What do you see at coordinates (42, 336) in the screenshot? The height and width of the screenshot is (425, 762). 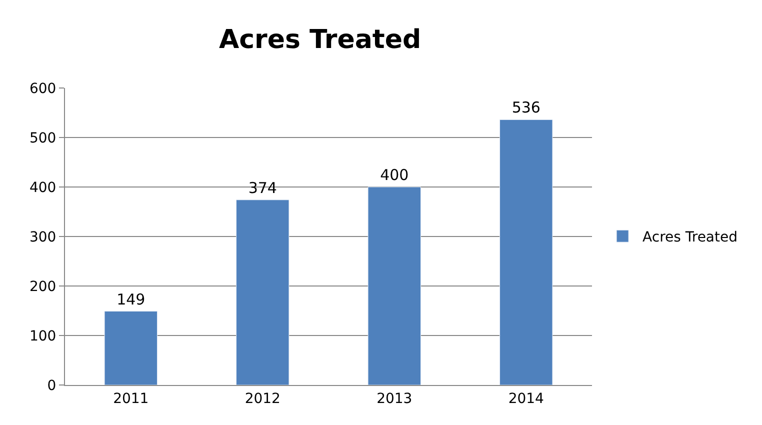 I see `y-tick-label: 100` at bounding box center [42, 336].